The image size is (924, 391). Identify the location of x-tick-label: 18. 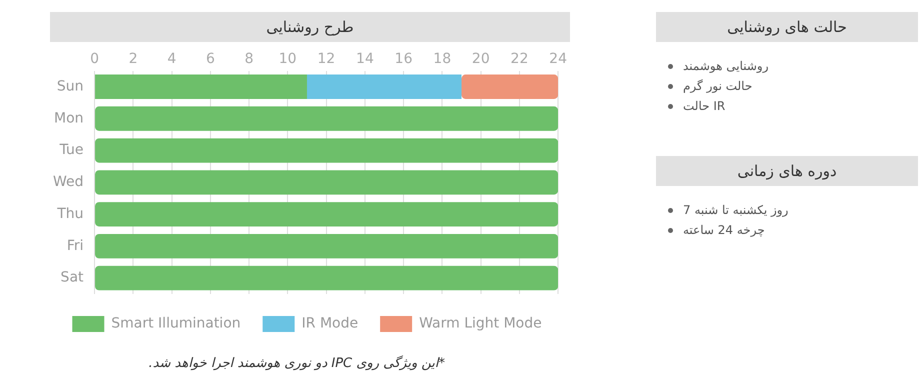
(442, 59).